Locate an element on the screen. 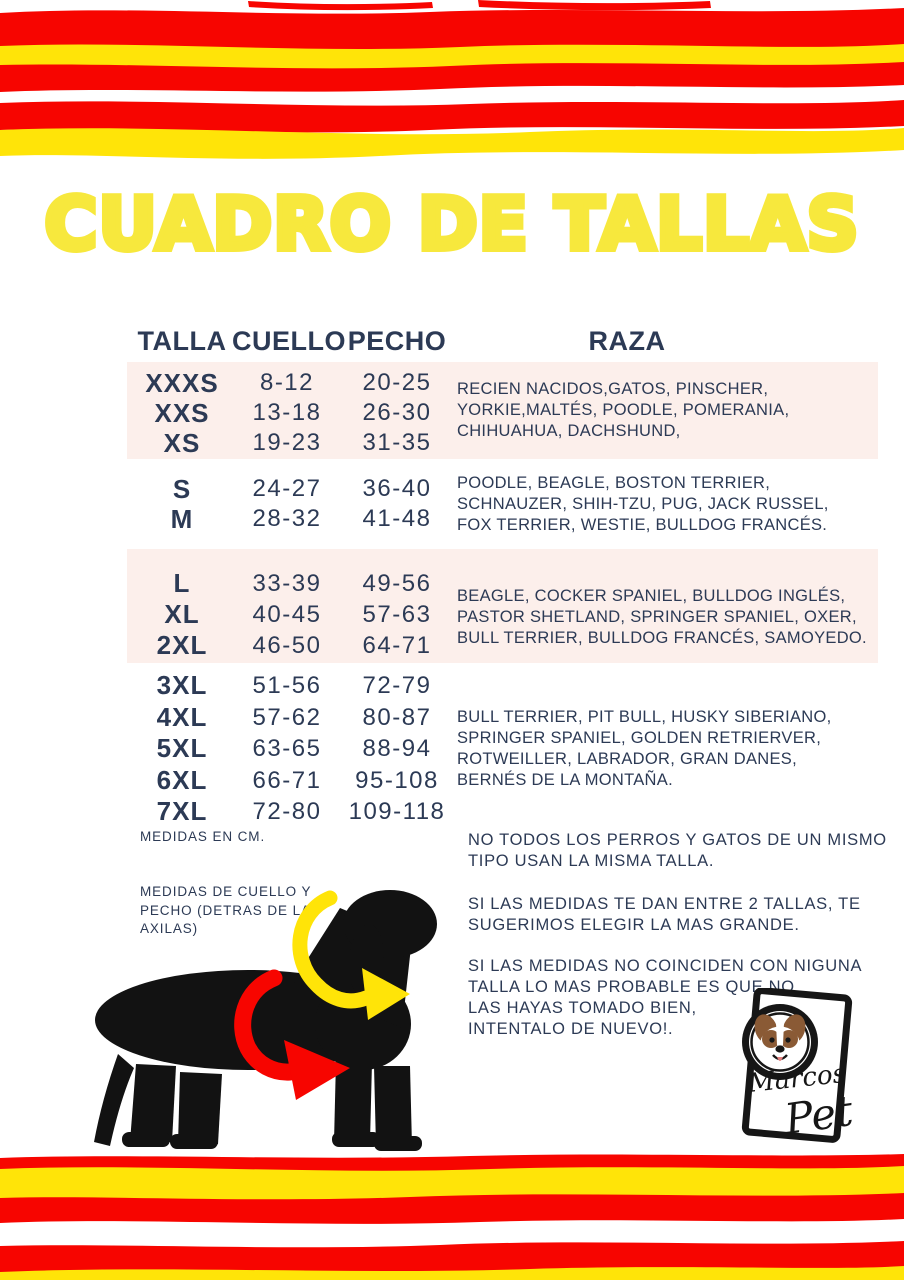 This screenshot has height=1280, width=904. neck-range: 8-12 is located at coordinates (287, 382).